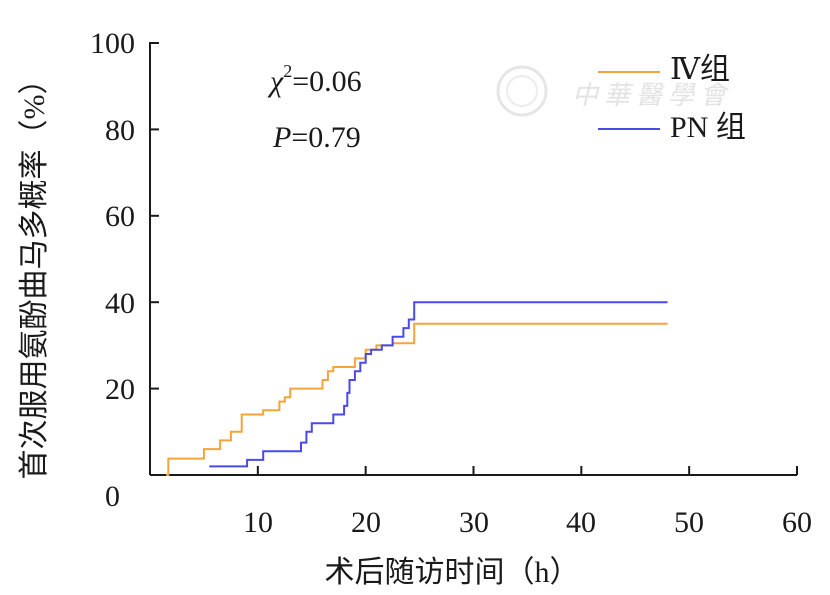 The width and height of the screenshot is (830, 595). I want to click on x-tick-label: 50, so click(689, 522).